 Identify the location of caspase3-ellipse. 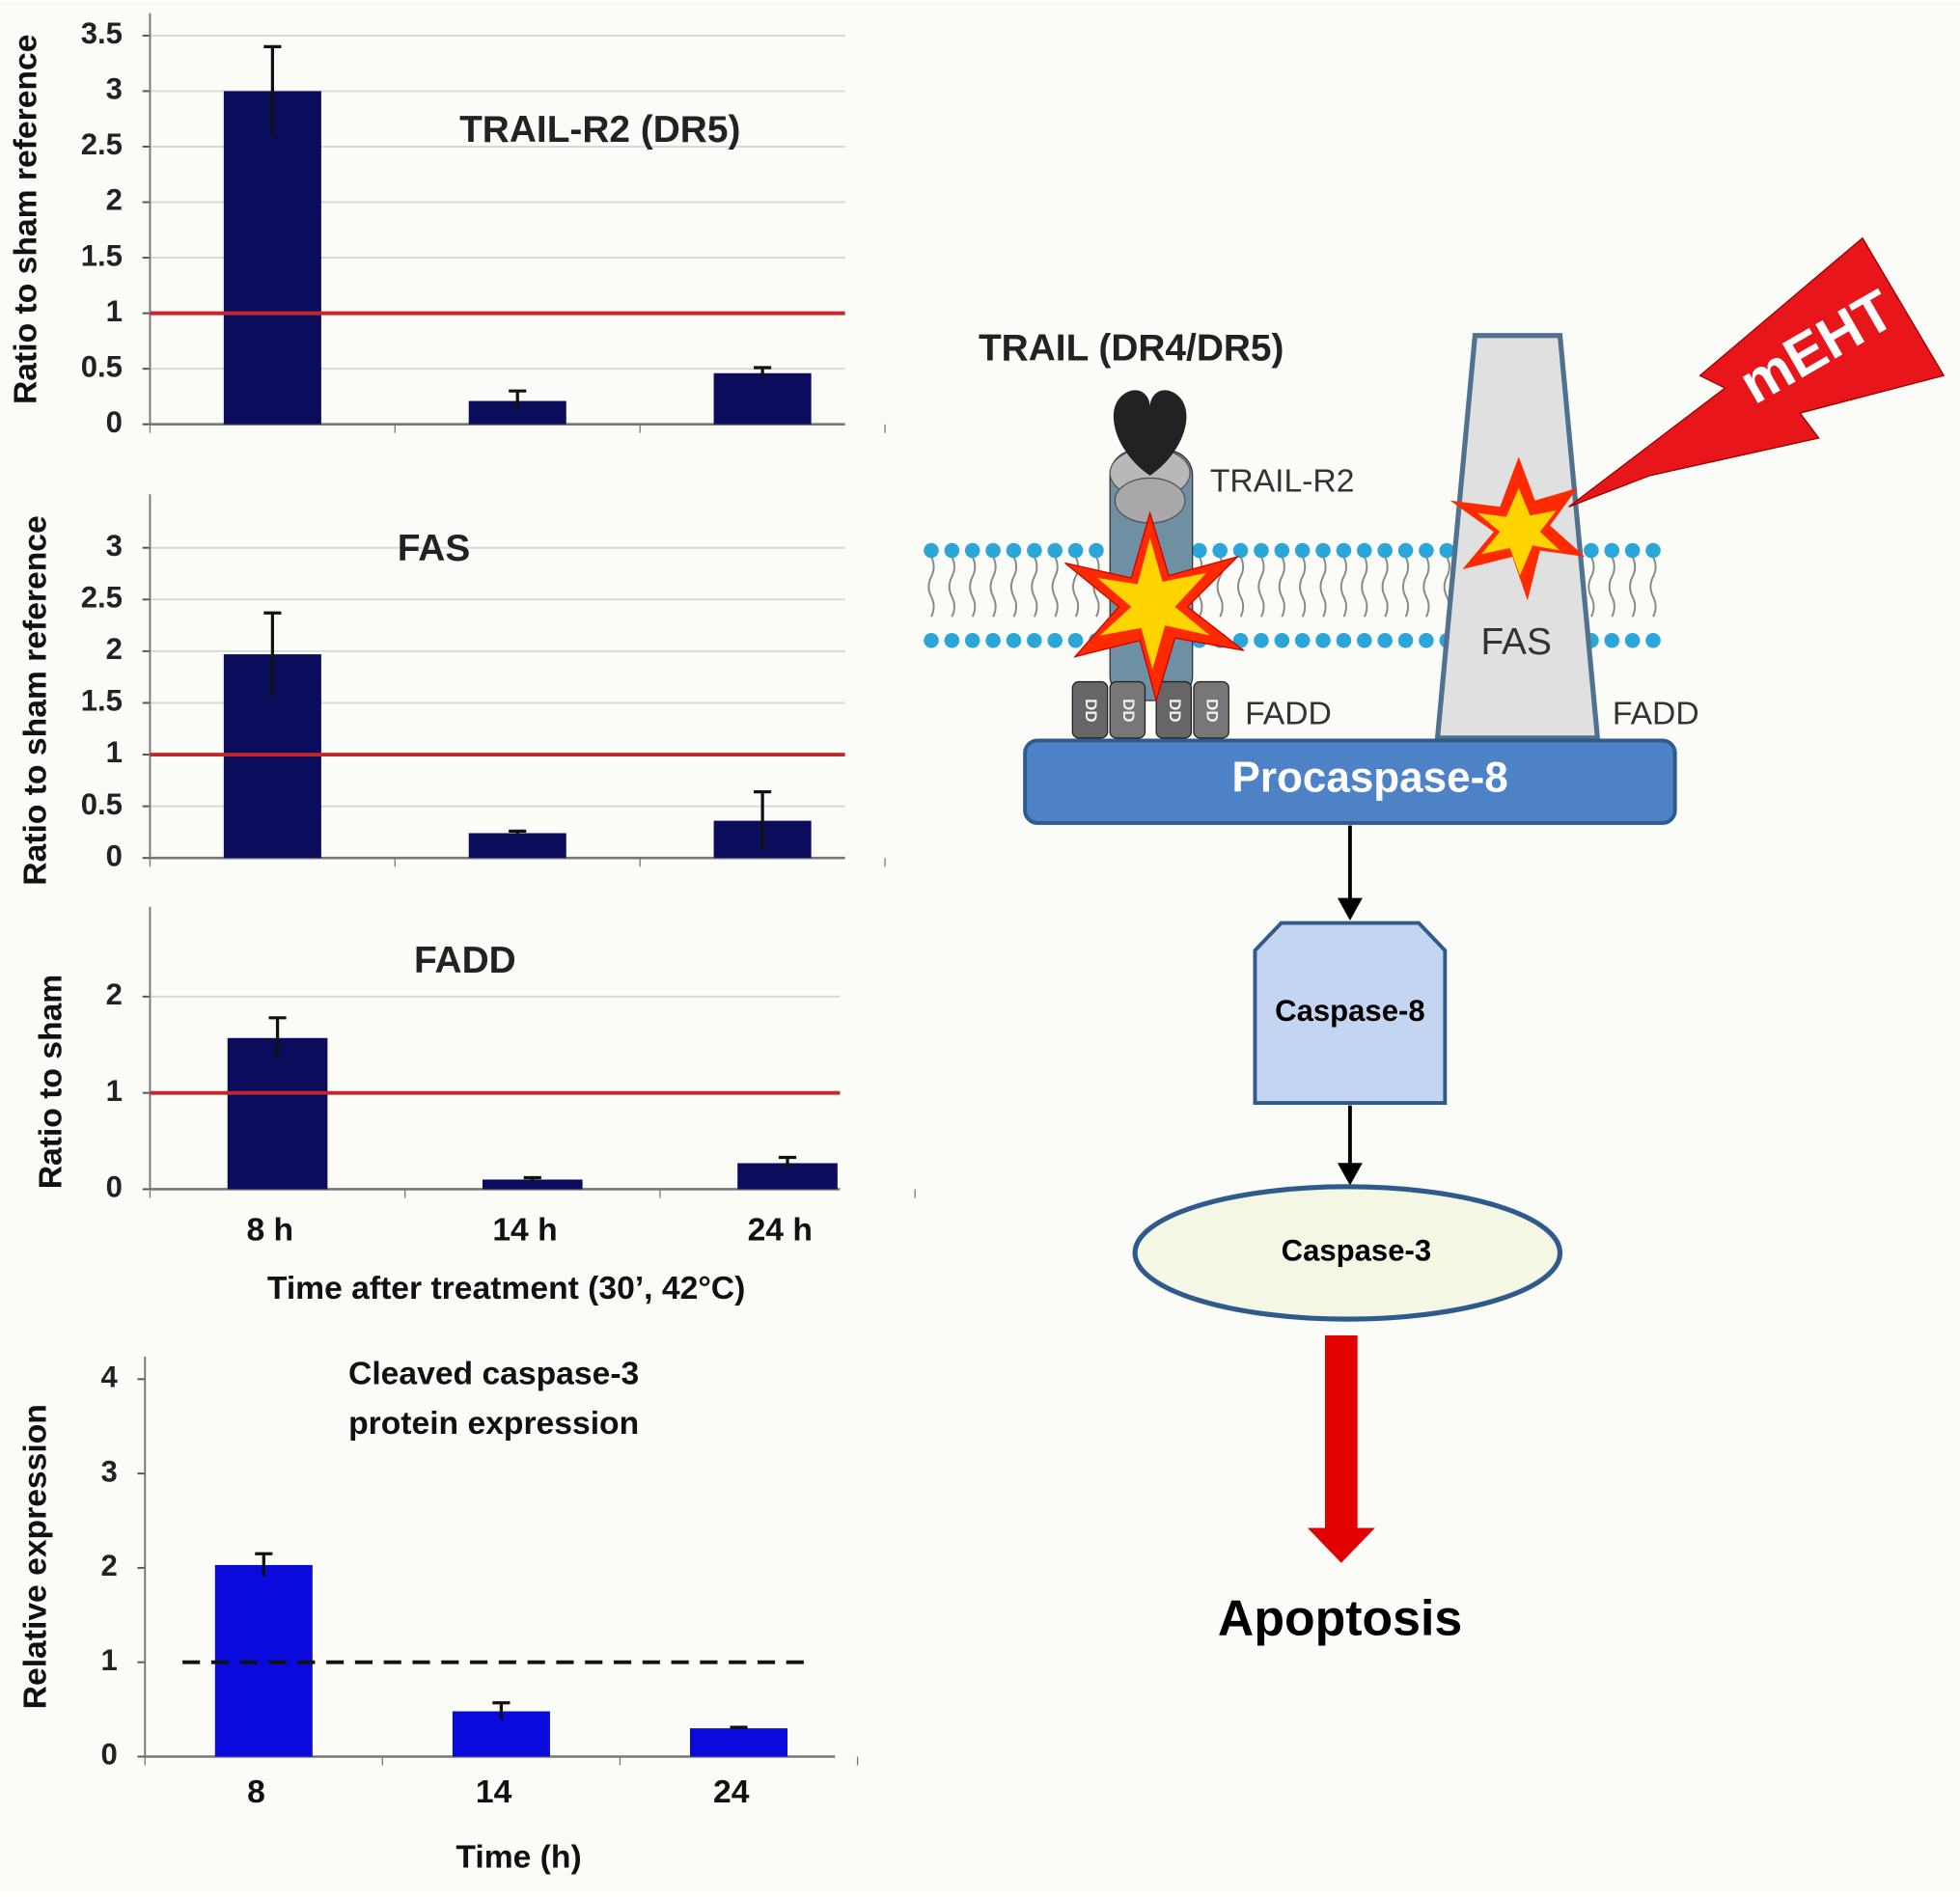
(1347, 1253).